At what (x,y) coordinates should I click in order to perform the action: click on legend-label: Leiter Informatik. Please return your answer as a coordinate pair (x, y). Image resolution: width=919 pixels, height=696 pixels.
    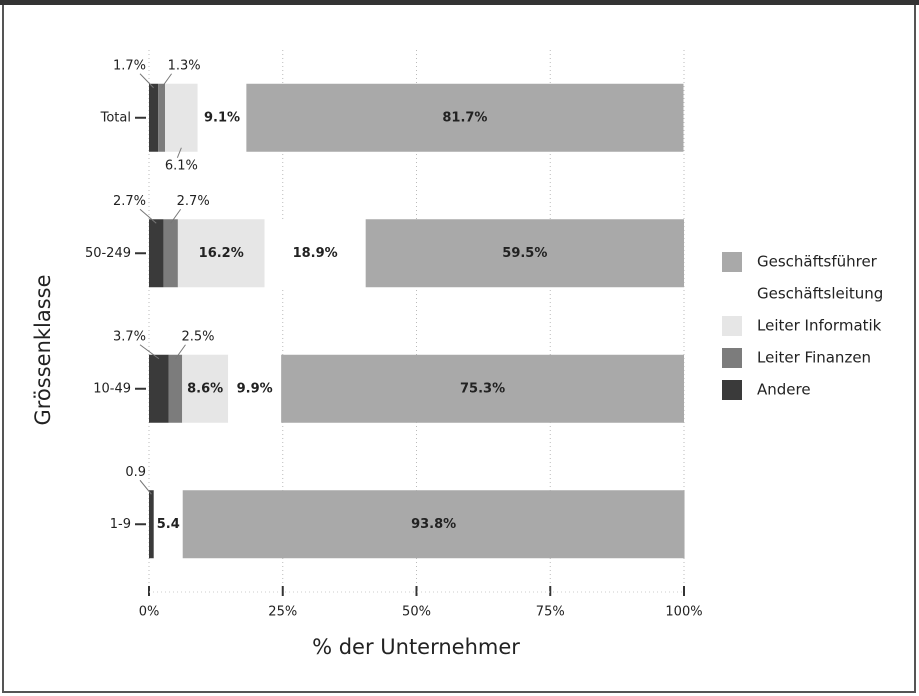
    Looking at the image, I should click on (819, 326).